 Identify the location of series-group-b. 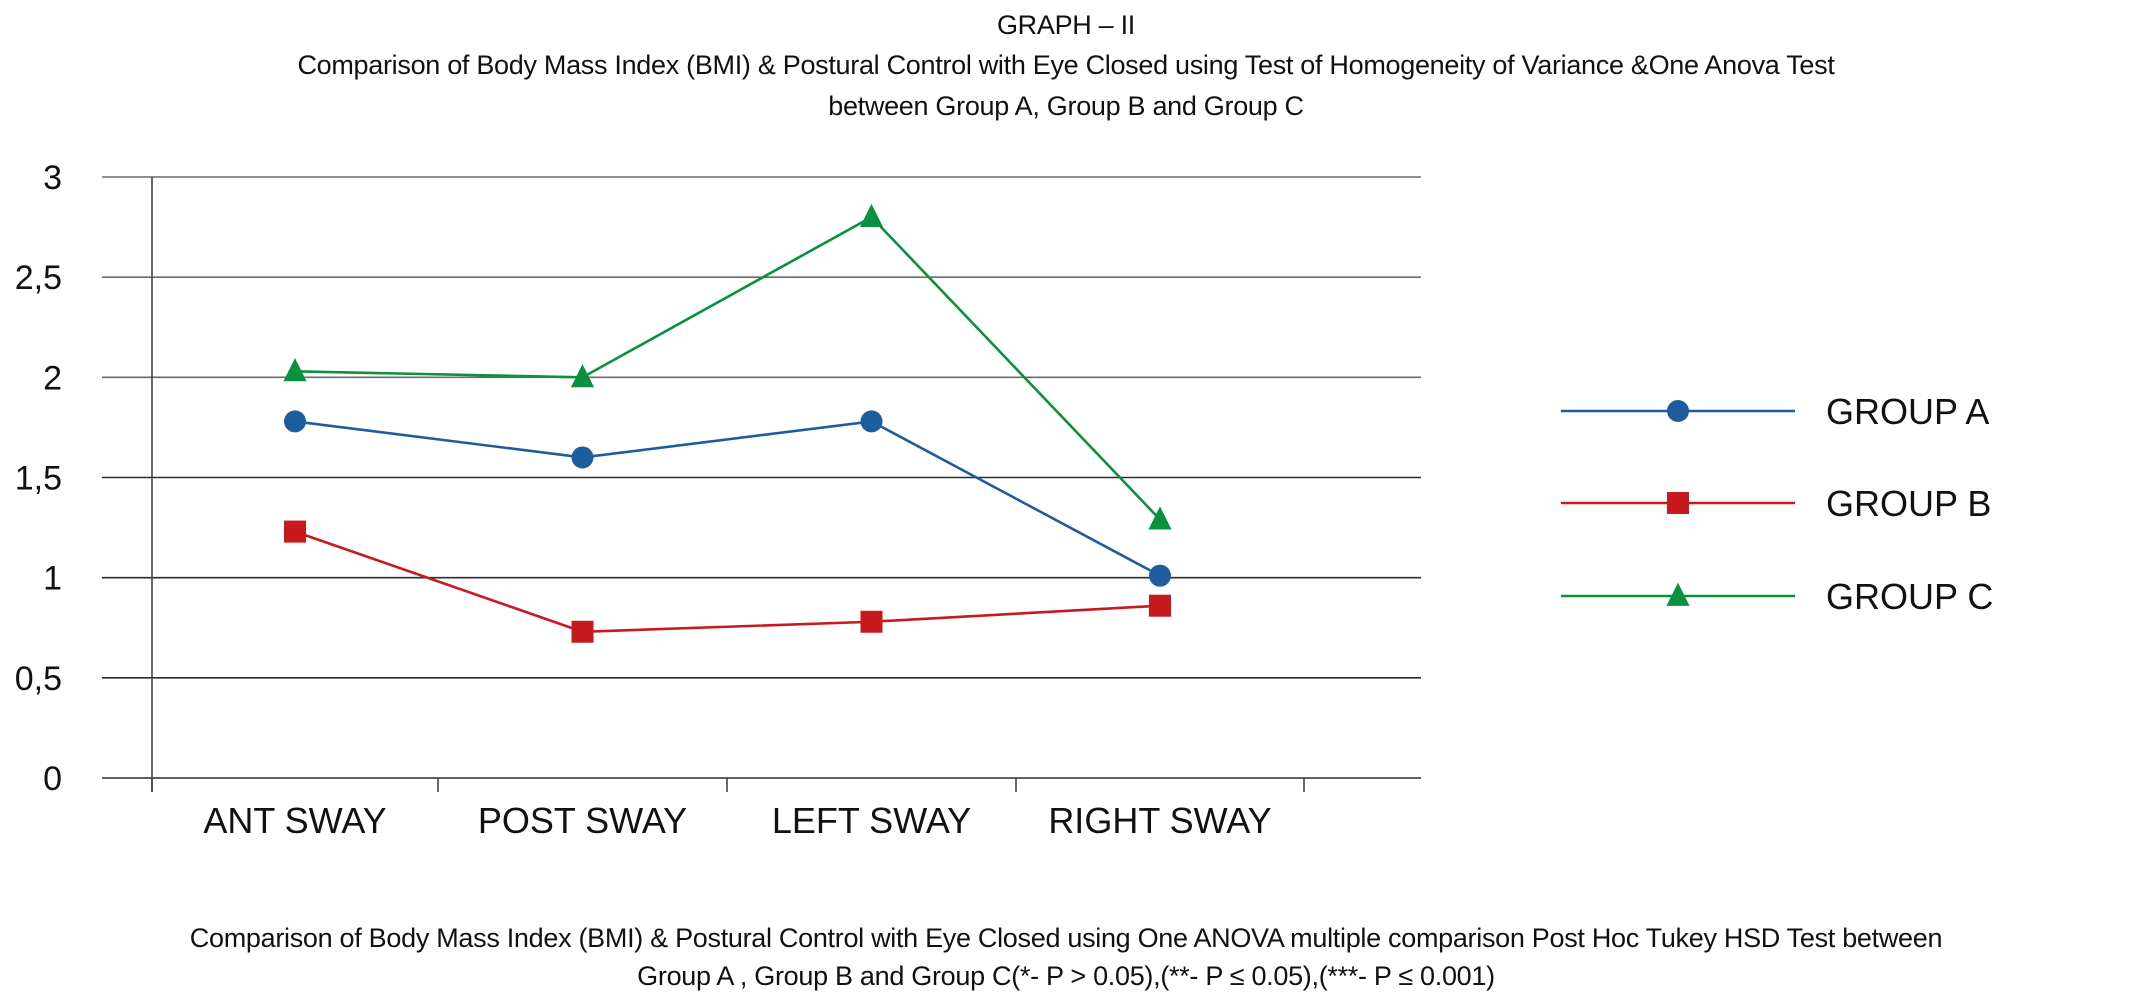
(727, 581).